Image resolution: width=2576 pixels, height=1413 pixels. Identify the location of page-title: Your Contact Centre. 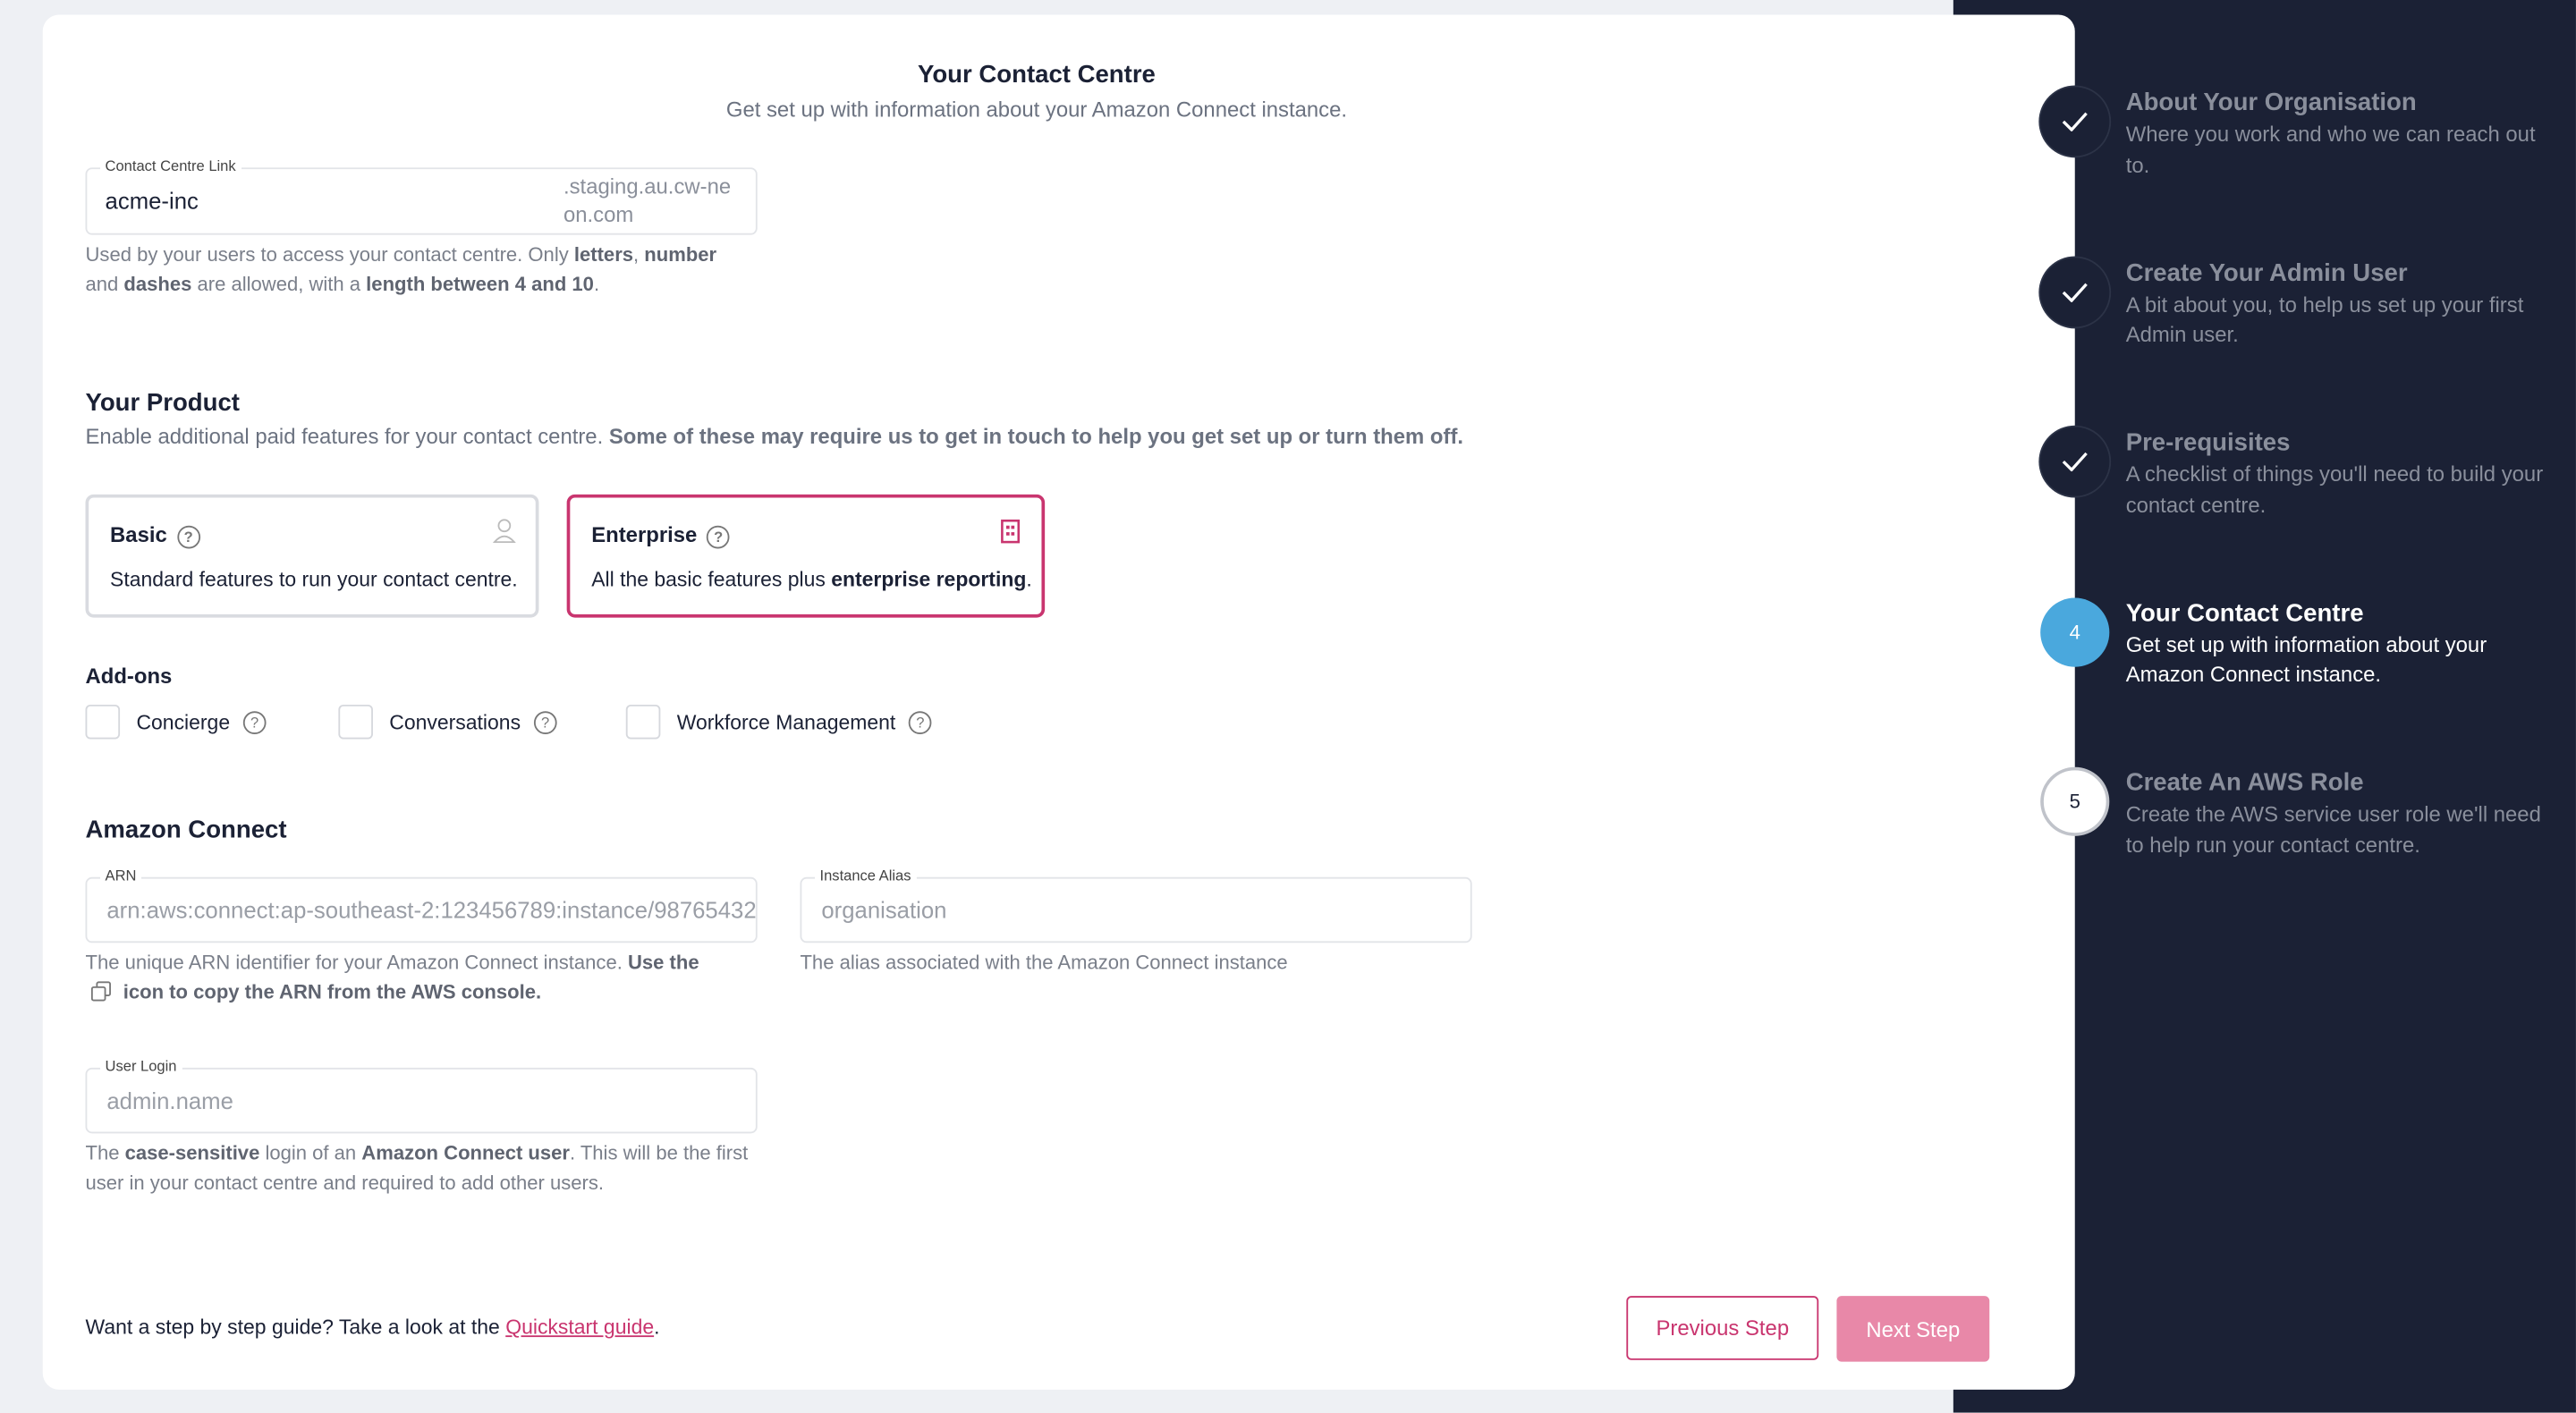
(1037, 74).